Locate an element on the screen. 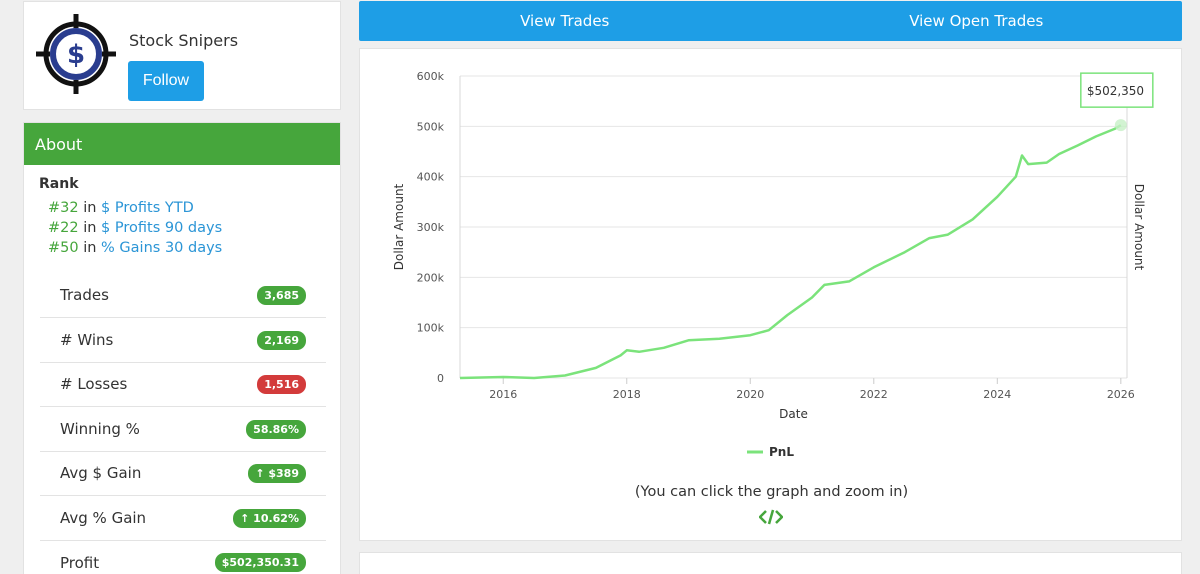 The image size is (1200, 574). stat-row-avg-pct-gain: Avg % Gain ↑ 10.62% is located at coordinates (183, 518).